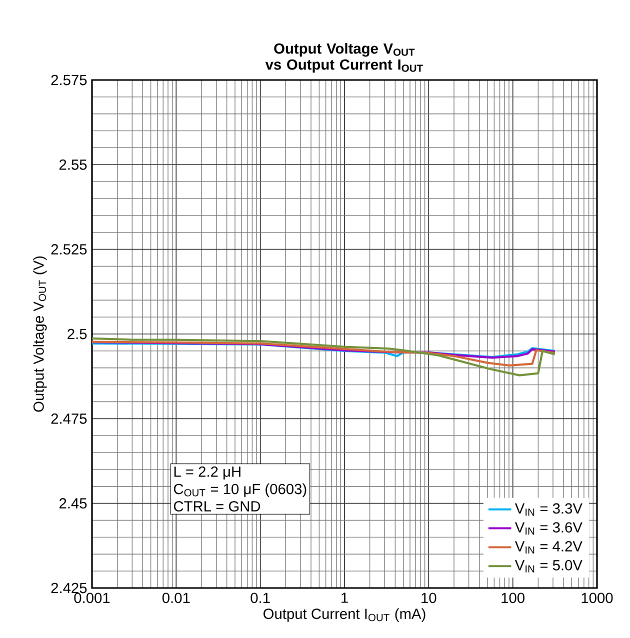 The width and height of the screenshot is (630, 638). What do you see at coordinates (69, 588) in the screenshot?
I see `y-tick-label: 2.425` at bounding box center [69, 588].